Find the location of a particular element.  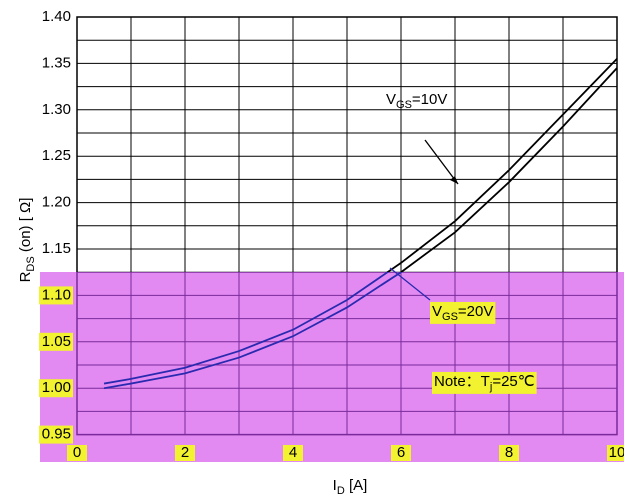

y-axis-label-rest: (on) [ Ω] is located at coordinates (25, 227).